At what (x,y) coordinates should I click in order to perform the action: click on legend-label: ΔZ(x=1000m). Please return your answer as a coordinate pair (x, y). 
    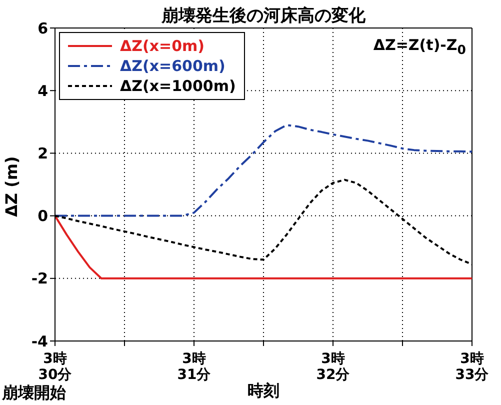
    Looking at the image, I should click on (178, 86).